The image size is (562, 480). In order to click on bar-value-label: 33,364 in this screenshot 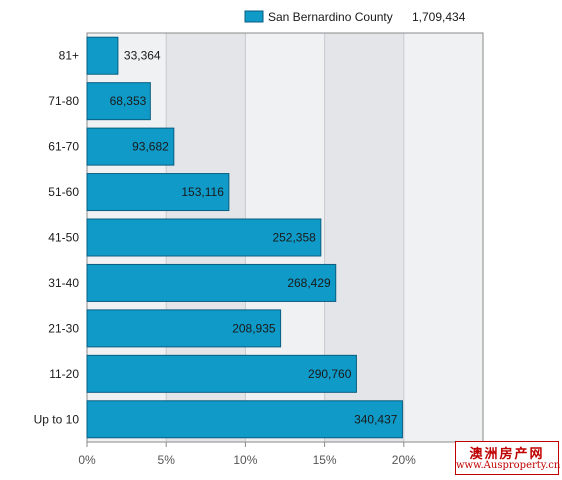, I will do `click(142, 56)`.